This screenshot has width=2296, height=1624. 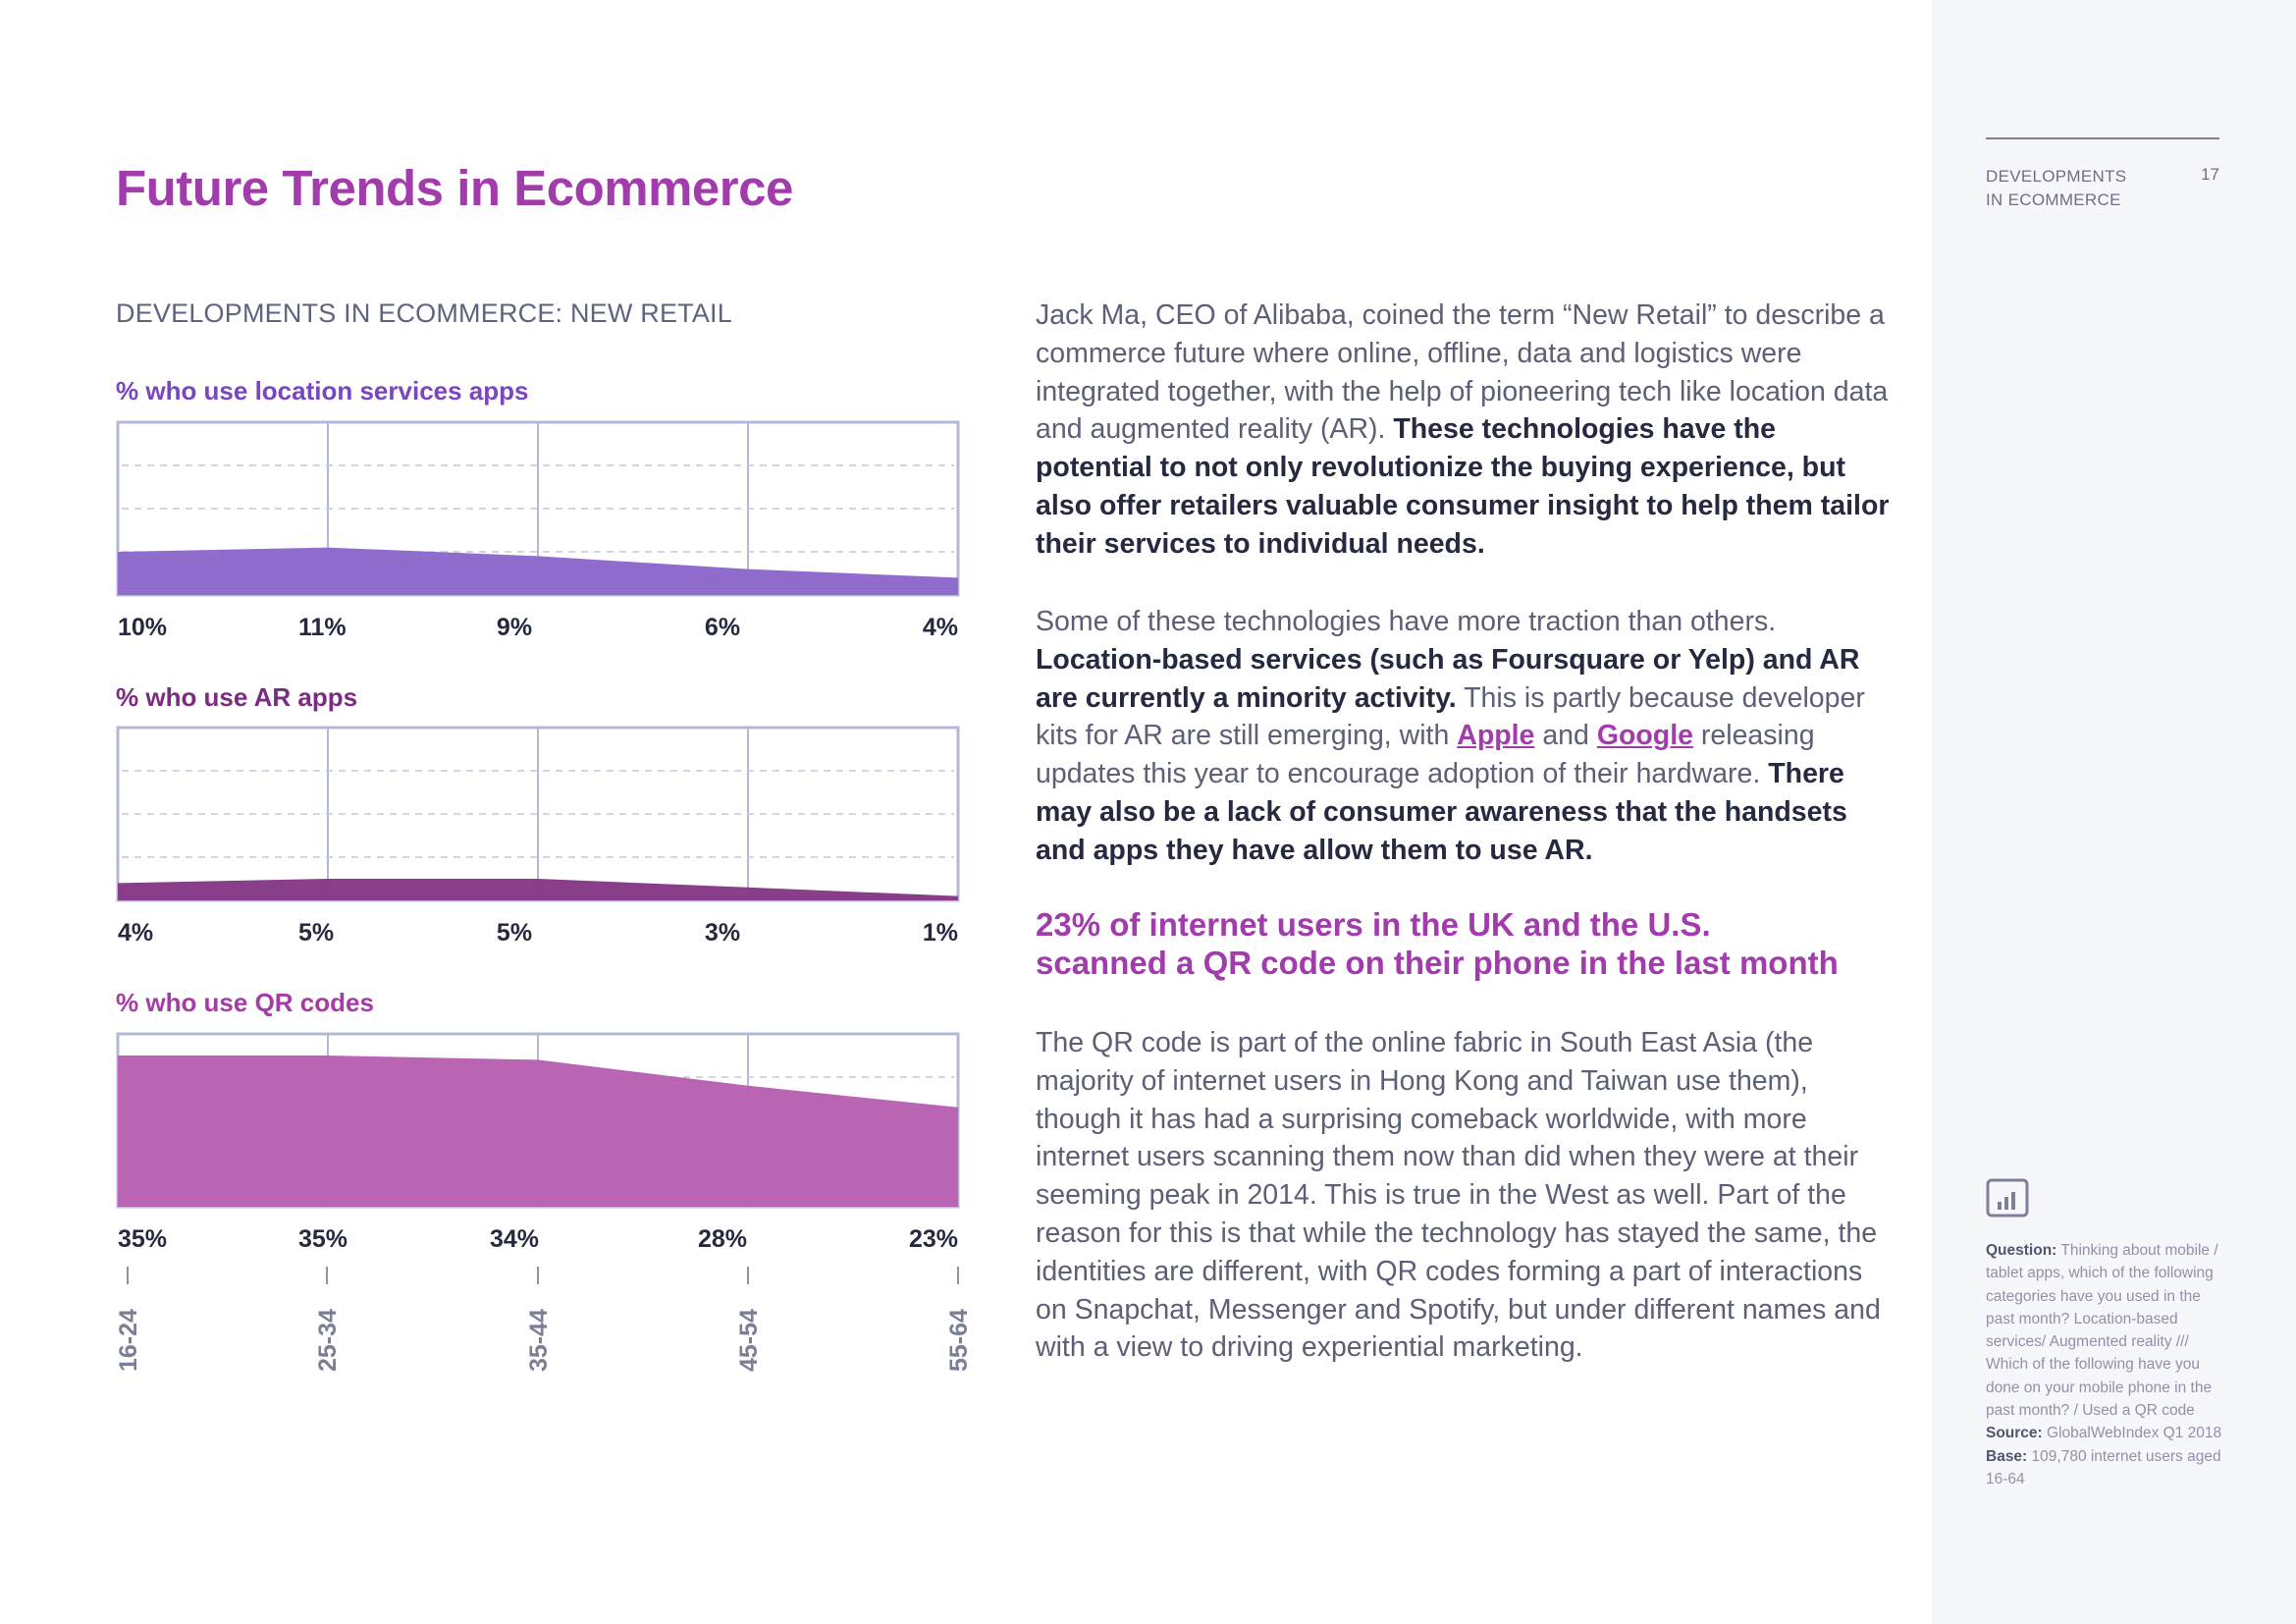 I want to click on source-text: GlobalWebIndex Q1 2018, so click(x=2134, y=1433).